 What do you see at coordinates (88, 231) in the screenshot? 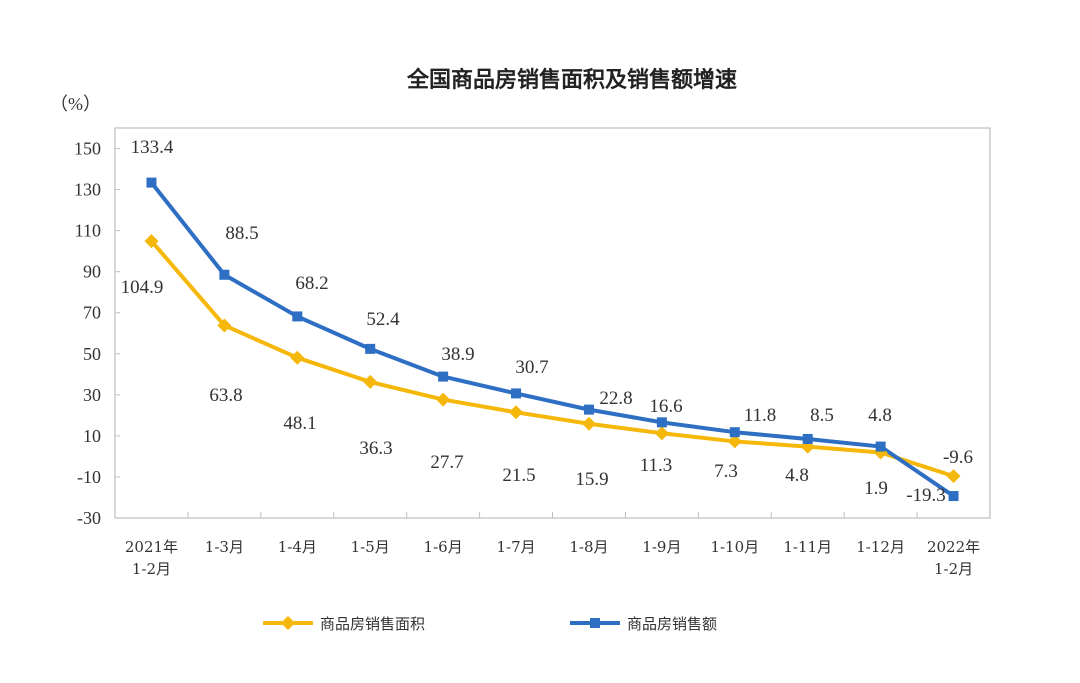
I see `y-tick-label: 110` at bounding box center [88, 231].